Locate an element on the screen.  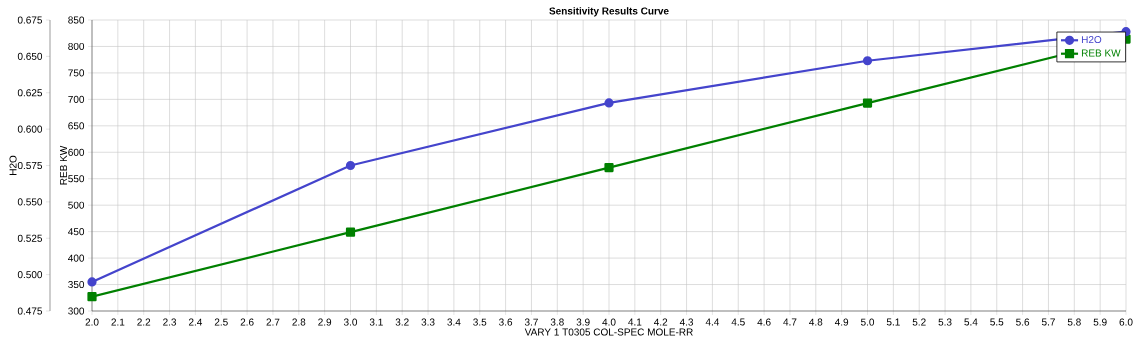
x-tick-label: 6.0 is located at coordinates (1126, 322).